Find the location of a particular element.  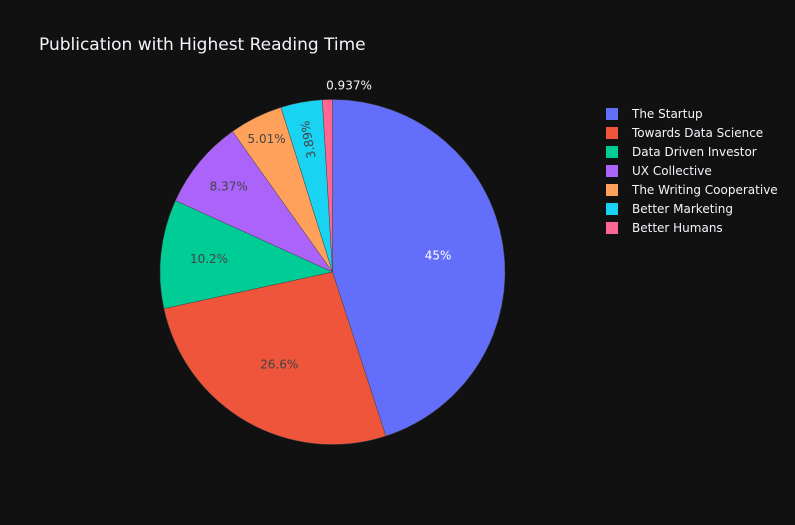

legend-label-data-driven-investor: Data Driven Investor is located at coordinates (694, 152).